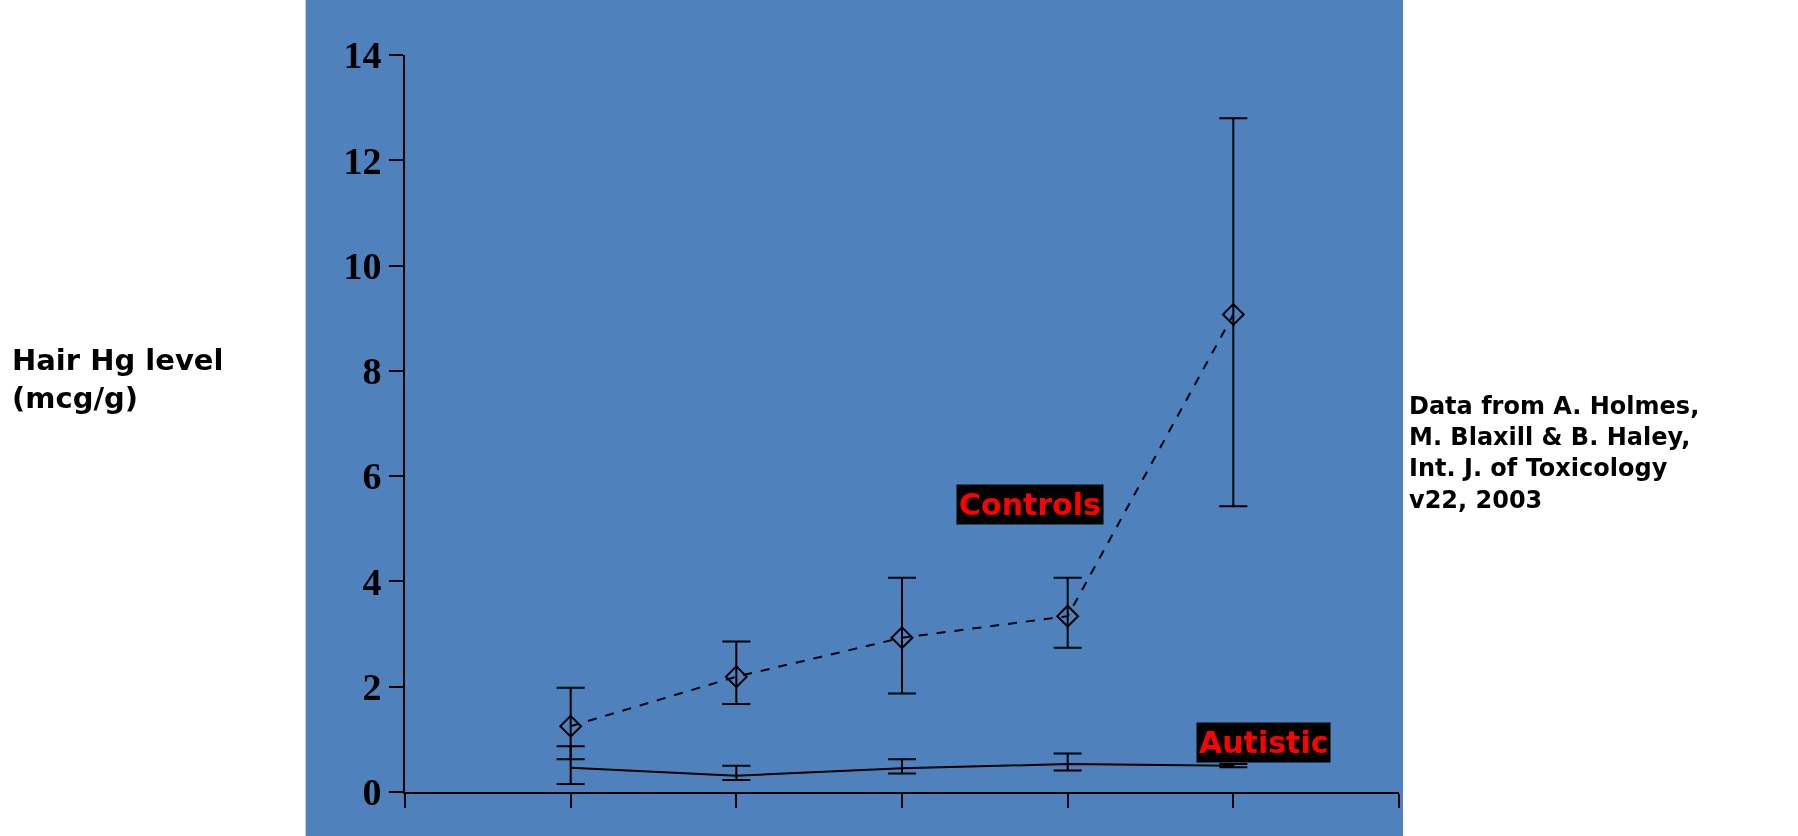 This screenshot has height=836, width=1798. Describe the element at coordinates (372, 476) in the screenshot. I see `y-tick-label: 6` at that location.